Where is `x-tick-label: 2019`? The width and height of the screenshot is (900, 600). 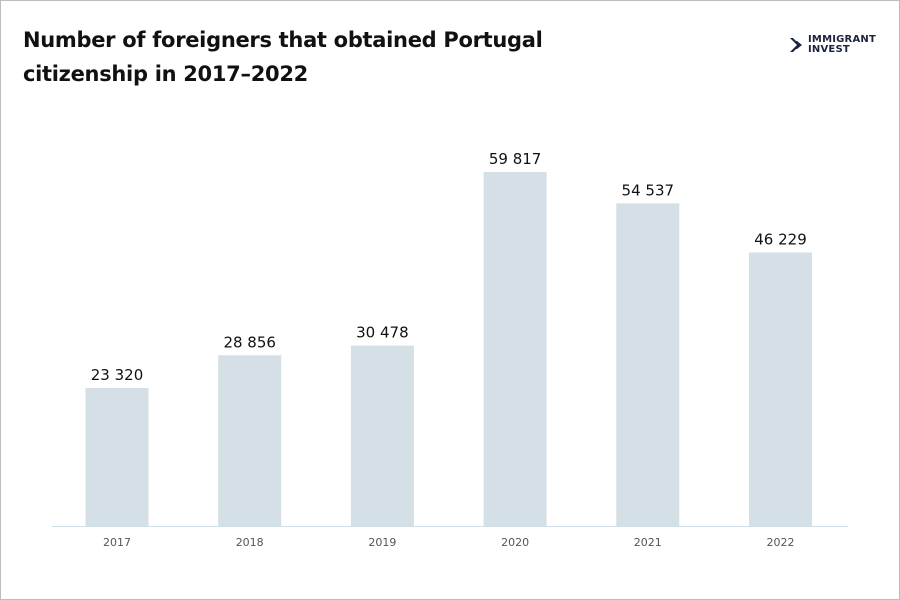 x-tick-label: 2019 is located at coordinates (382, 542).